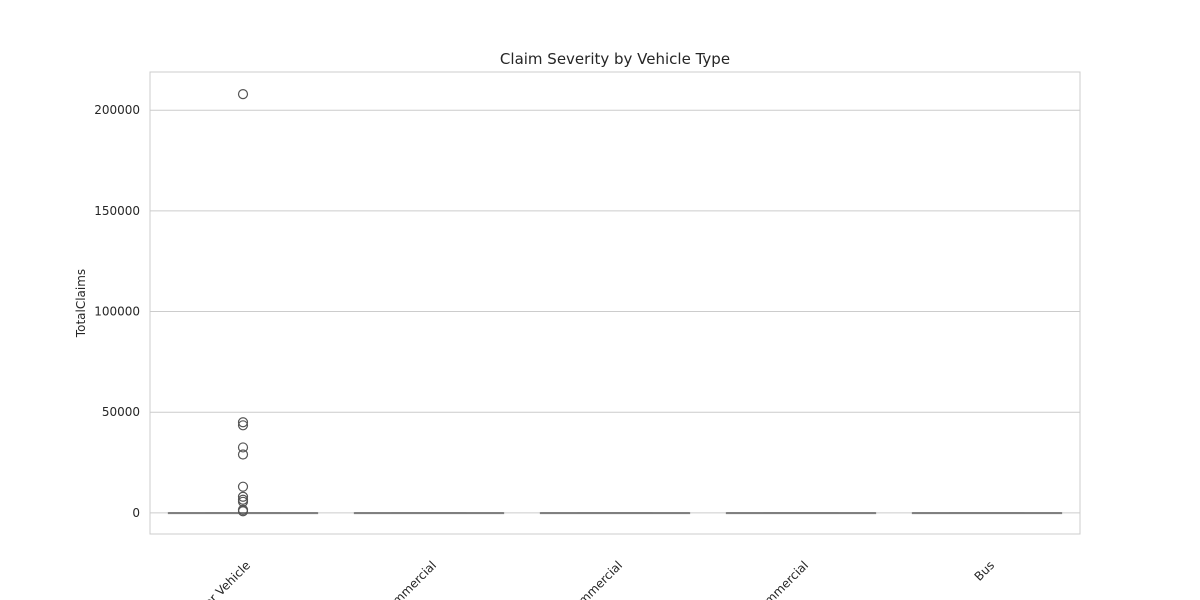  Describe the element at coordinates (117, 110) in the screenshot. I see `y-tick-label: 200000` at that location.